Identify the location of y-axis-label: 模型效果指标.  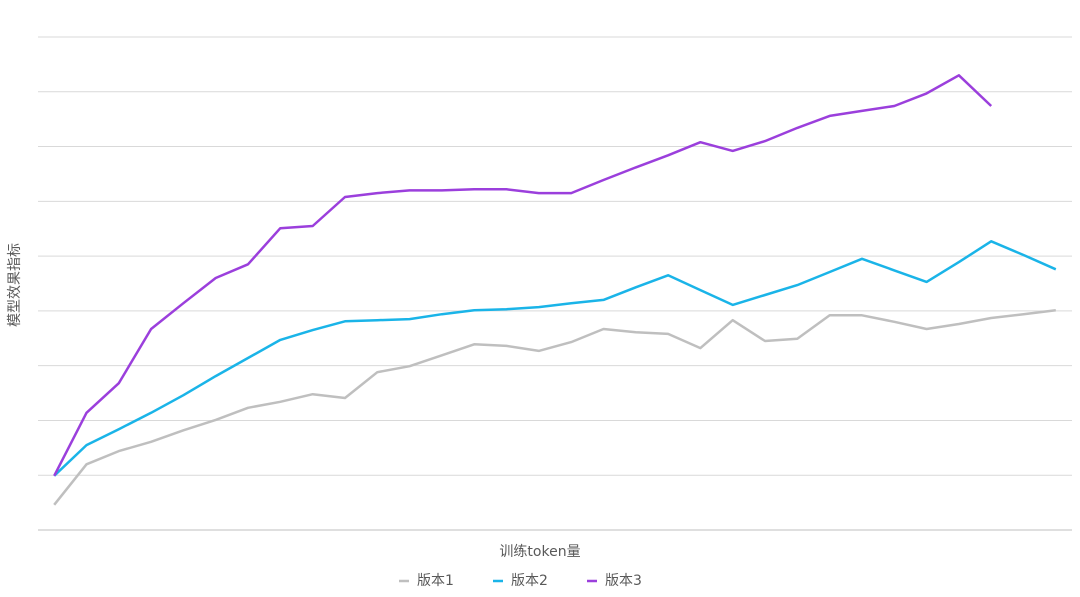
(15, 285).